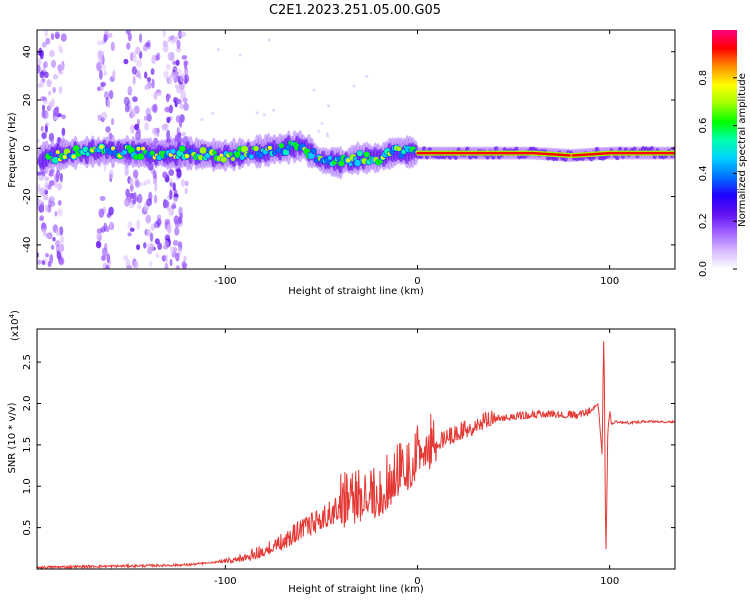 Image resolution: width=750 pixels, height=600 pixels. I want to click on snr-scale-text: (x10, so click(15, 329).